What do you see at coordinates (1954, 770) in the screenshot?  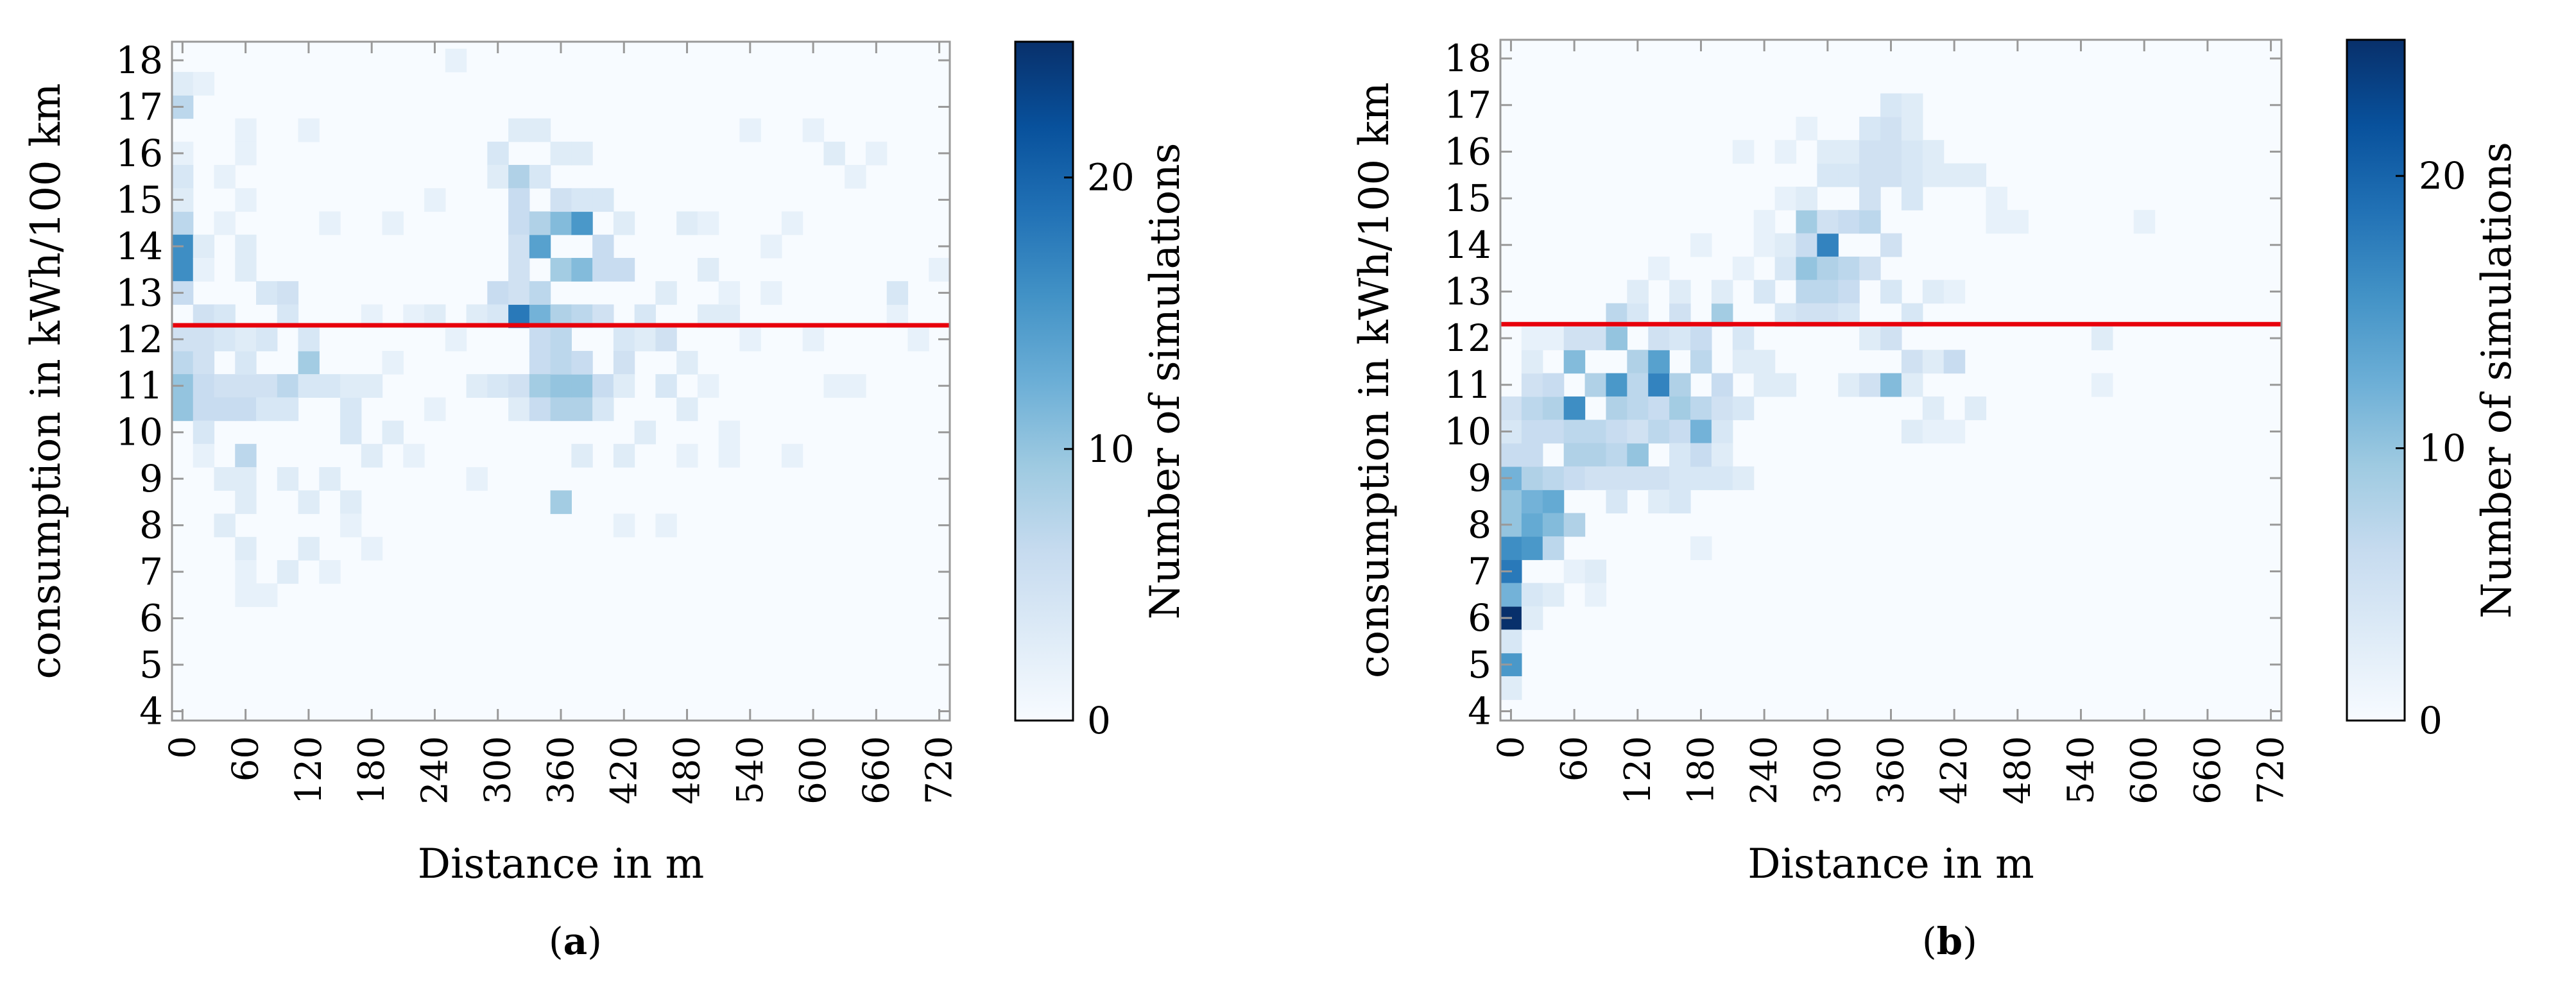 I see `x-tick-label: 420` at bounding box center [1954, 770].